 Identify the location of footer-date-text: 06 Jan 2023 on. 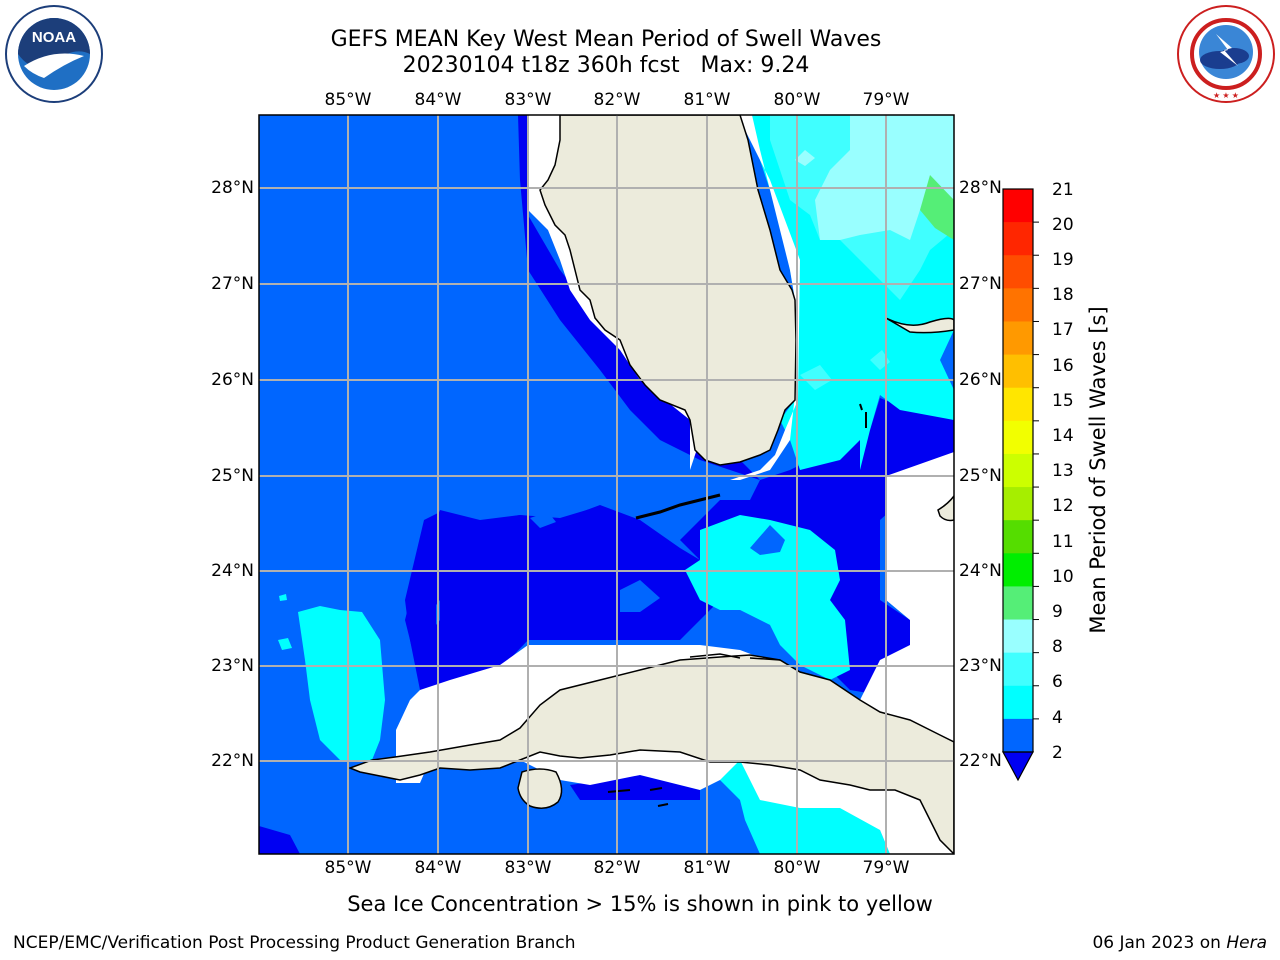
(1159, 943).